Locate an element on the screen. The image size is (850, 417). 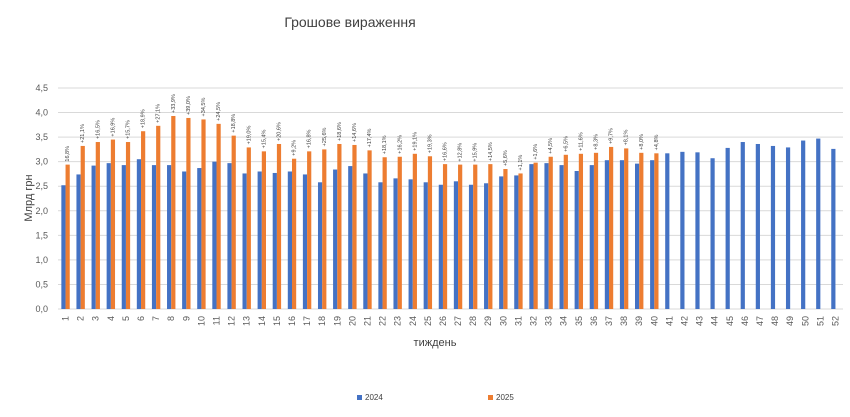
x-tick-label: 3 is located at coordinates (96, 318).